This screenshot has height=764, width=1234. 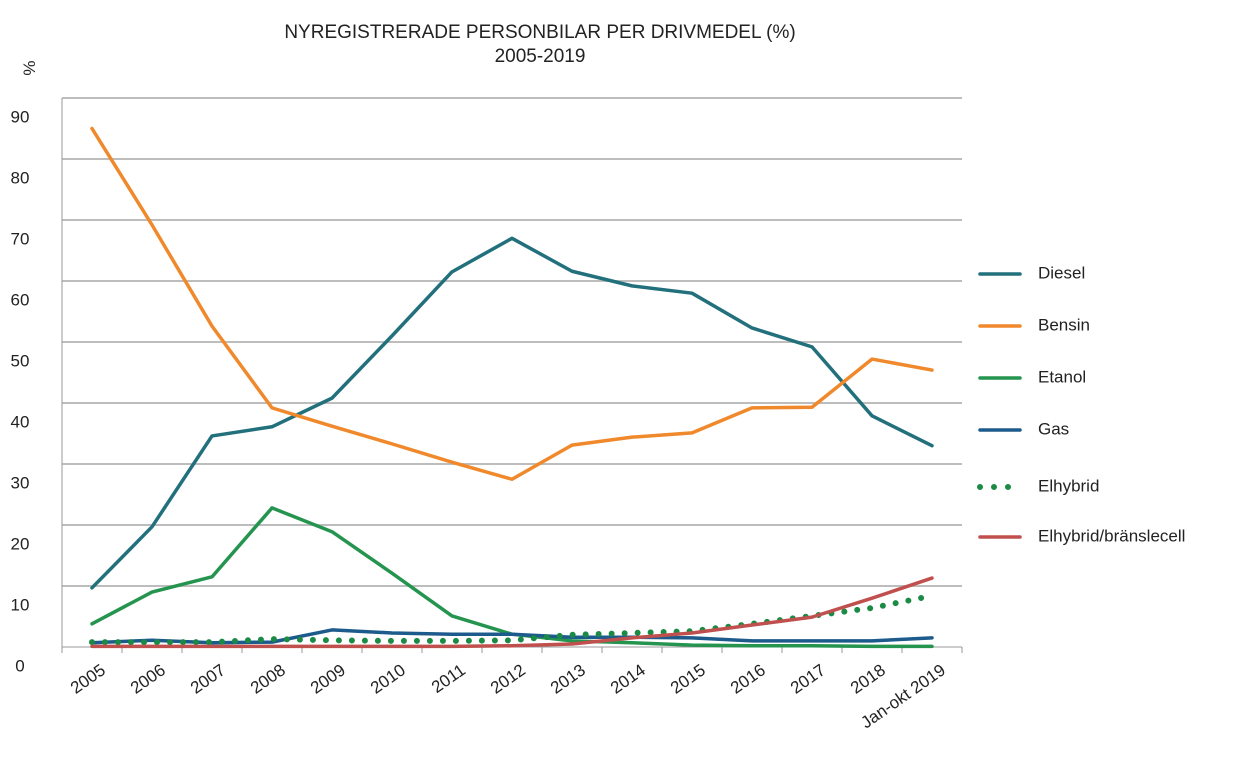 I want to click on x-tick-label: 2008, so click(x=268, y=678).